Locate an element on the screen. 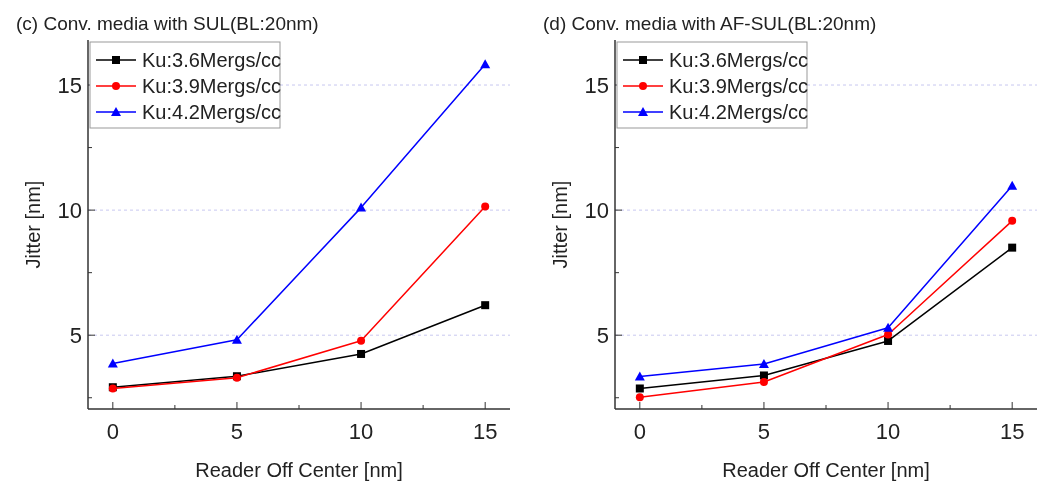 The height and width of the screenshot is (483, 1055). chart-title: (d) Conv. media with AF-SUL(BL:20nm) is located at coordinates (710, 23).